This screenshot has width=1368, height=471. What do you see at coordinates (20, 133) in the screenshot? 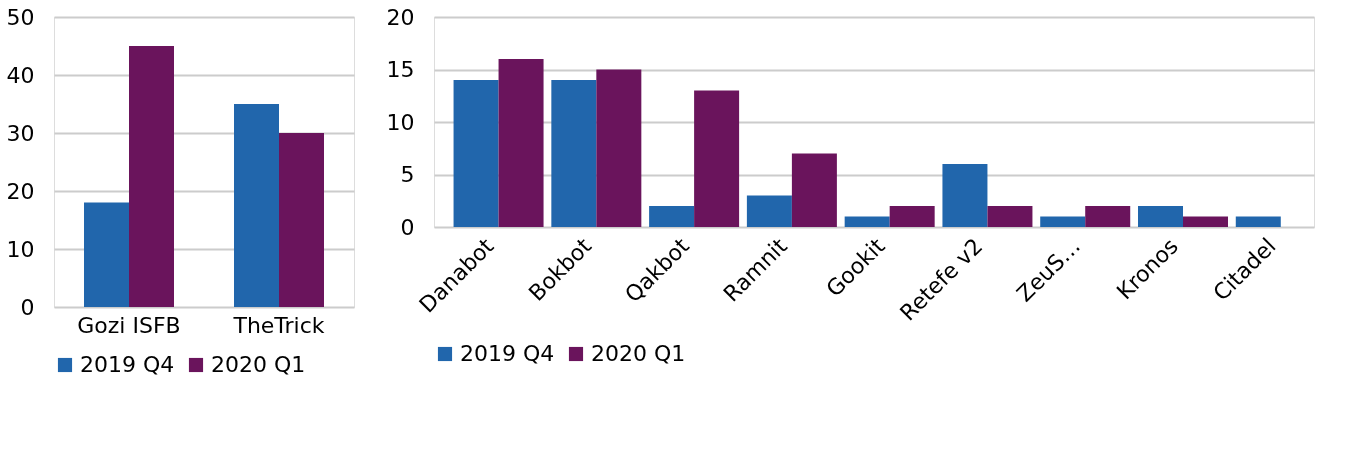
I see `y-tick-label: 30` at bounding box center [20, 133].